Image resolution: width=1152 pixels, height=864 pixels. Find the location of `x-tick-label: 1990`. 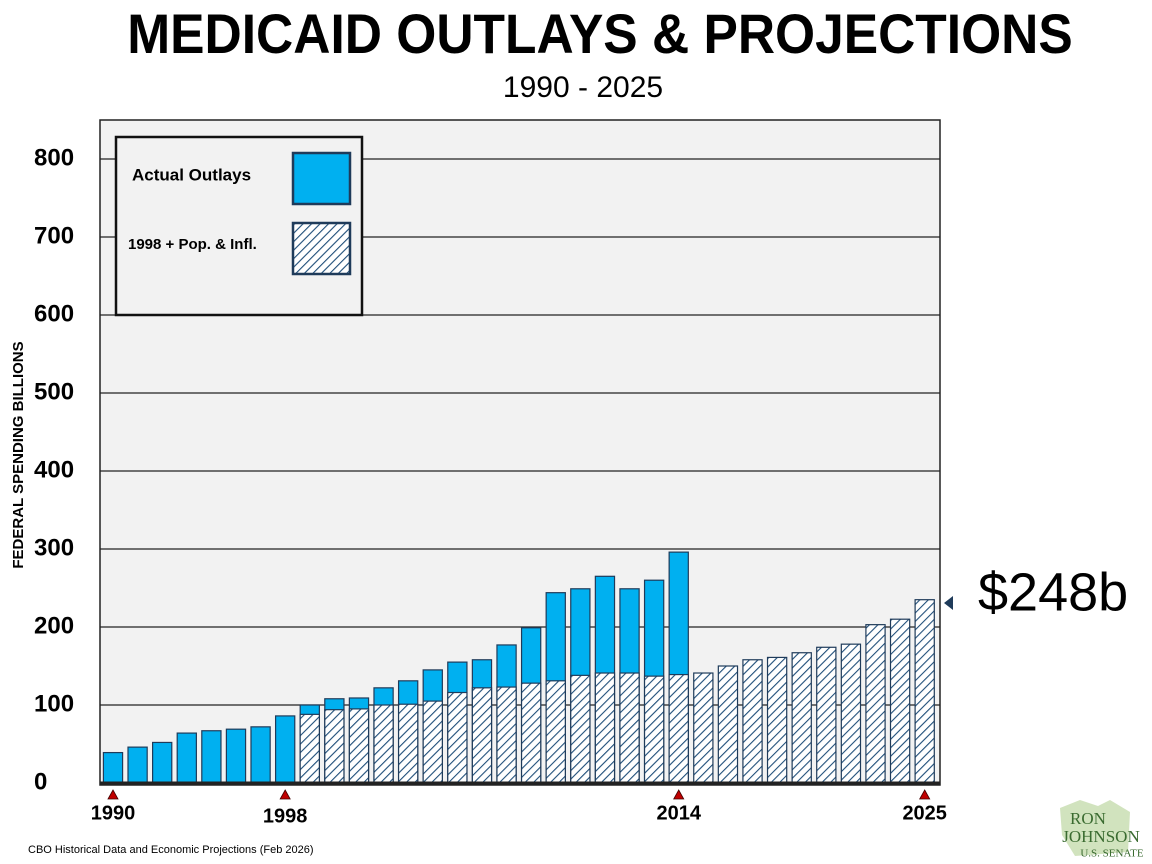

x-tick-label: 1990 is located at coordinates (113, 813).